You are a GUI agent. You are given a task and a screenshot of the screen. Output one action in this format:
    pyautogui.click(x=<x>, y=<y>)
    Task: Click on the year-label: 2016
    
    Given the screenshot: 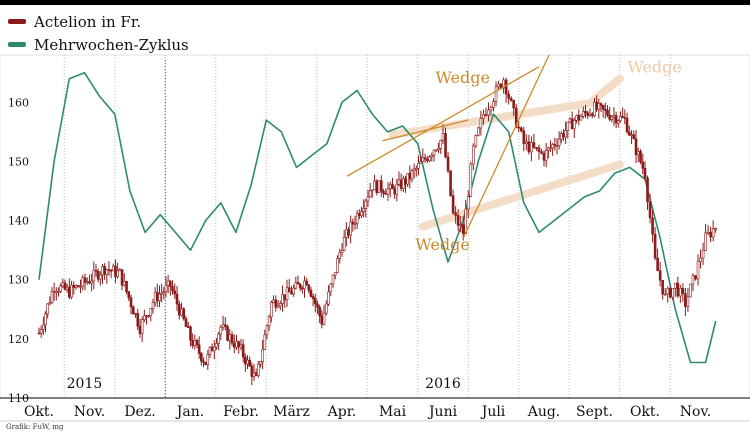 What is the action you would take?
    pyautogui.click(x=443, y=384)
    